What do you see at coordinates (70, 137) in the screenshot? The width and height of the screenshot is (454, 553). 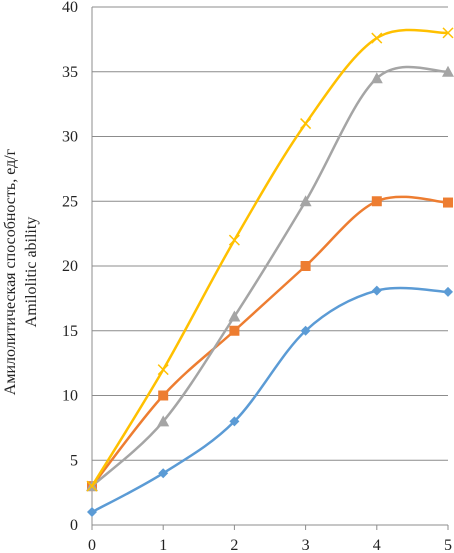 I see `y-tick-label: 30` at bounding box center [70, 137].